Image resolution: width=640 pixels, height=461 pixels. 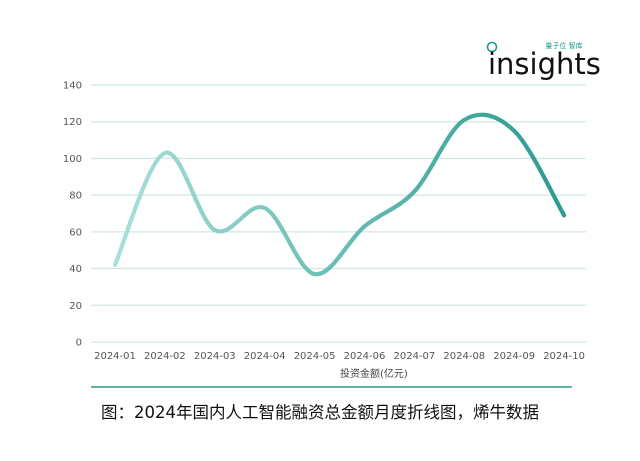 I want to click on logo-small-text: 量子位 智库, so click(x=563, y=45).